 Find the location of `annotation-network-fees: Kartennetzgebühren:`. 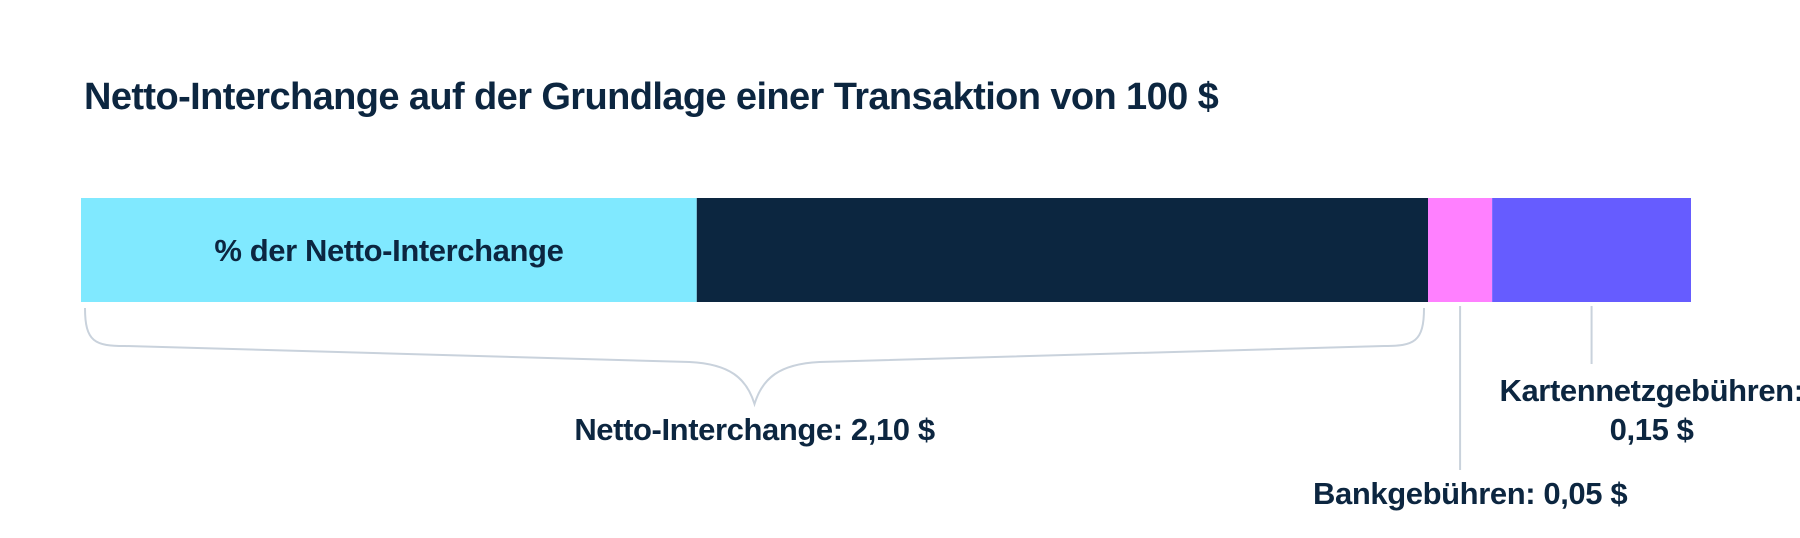

annotation-network-fees: Kartennetzgebühren: is located at coordinates (1649, 390).